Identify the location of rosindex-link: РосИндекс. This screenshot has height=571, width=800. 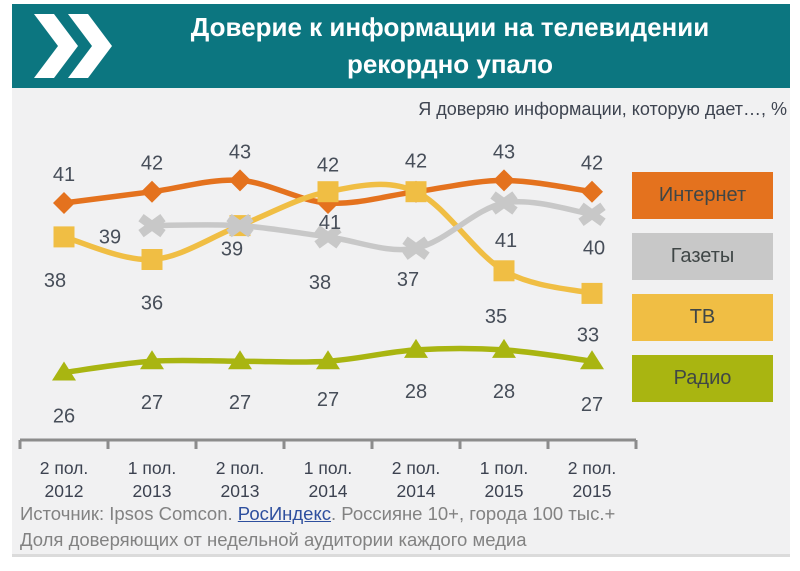
(284, 513).